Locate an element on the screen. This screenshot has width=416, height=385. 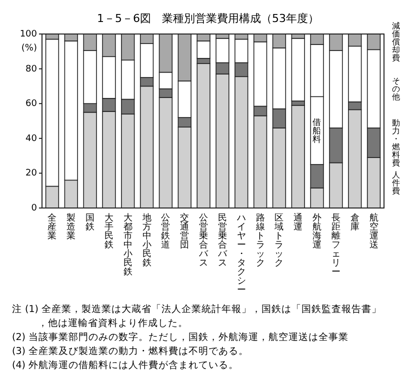
series-label: 動力・燃料費 is located at coordinates (396, 143).